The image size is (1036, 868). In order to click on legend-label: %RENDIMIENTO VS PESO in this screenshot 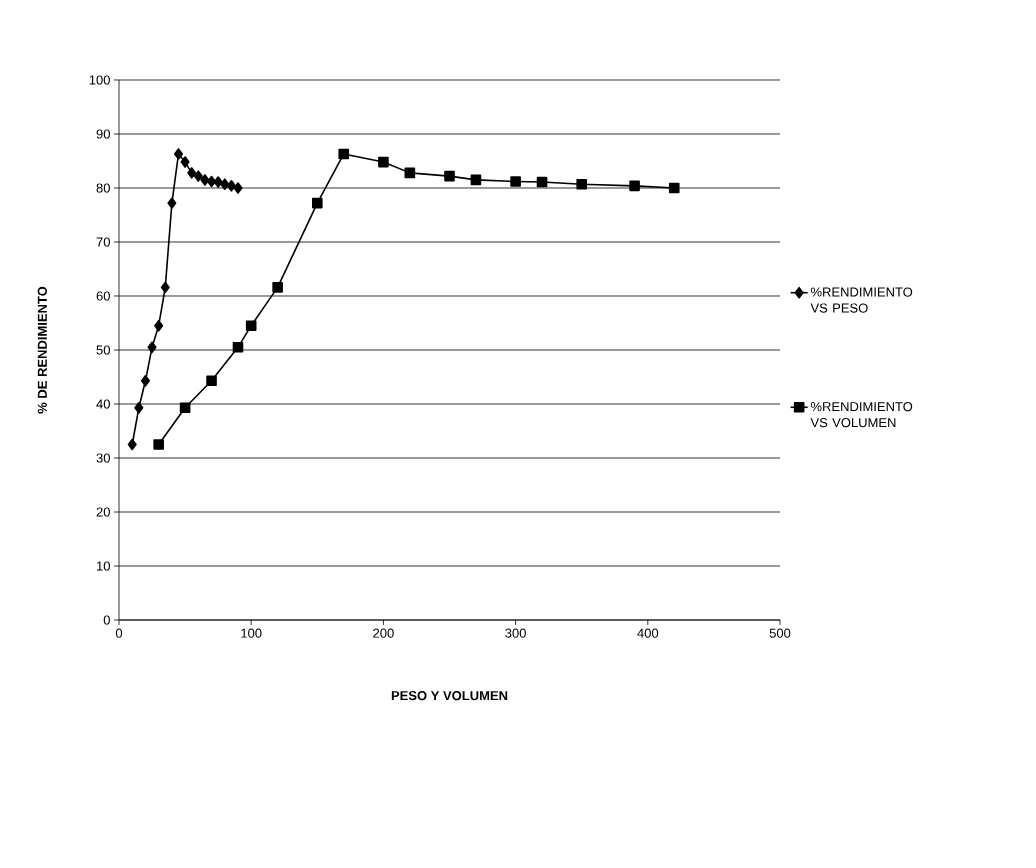, I will do `click(861, 300)`.